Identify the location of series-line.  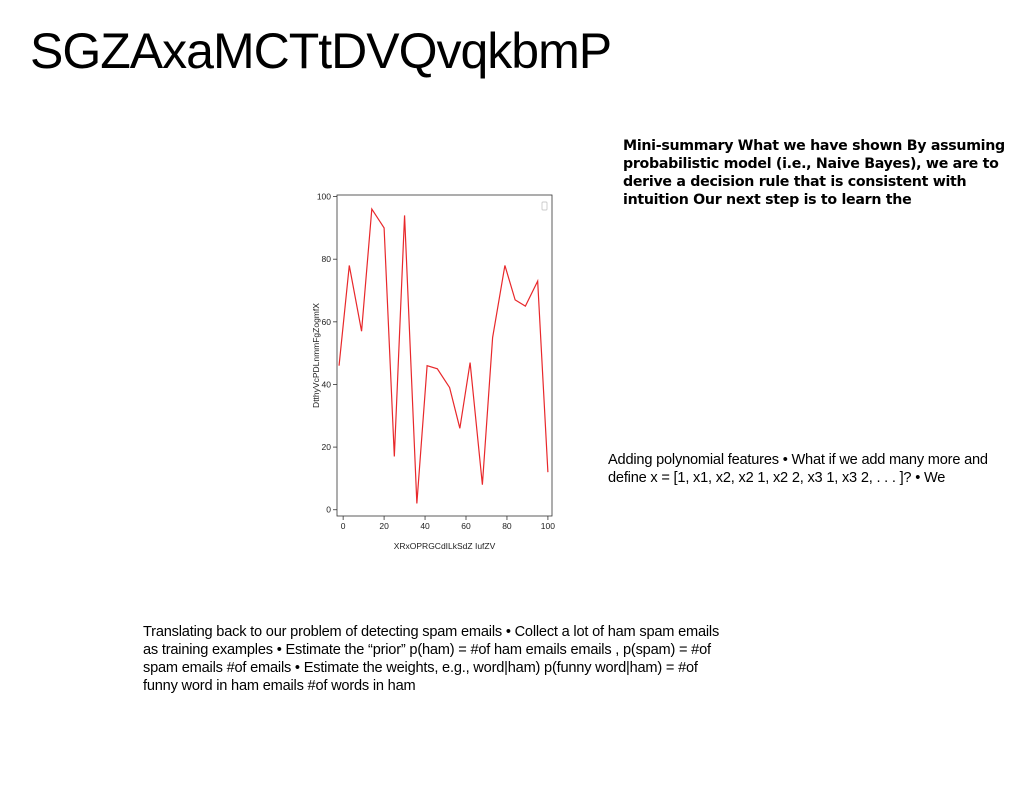
(443, 355).